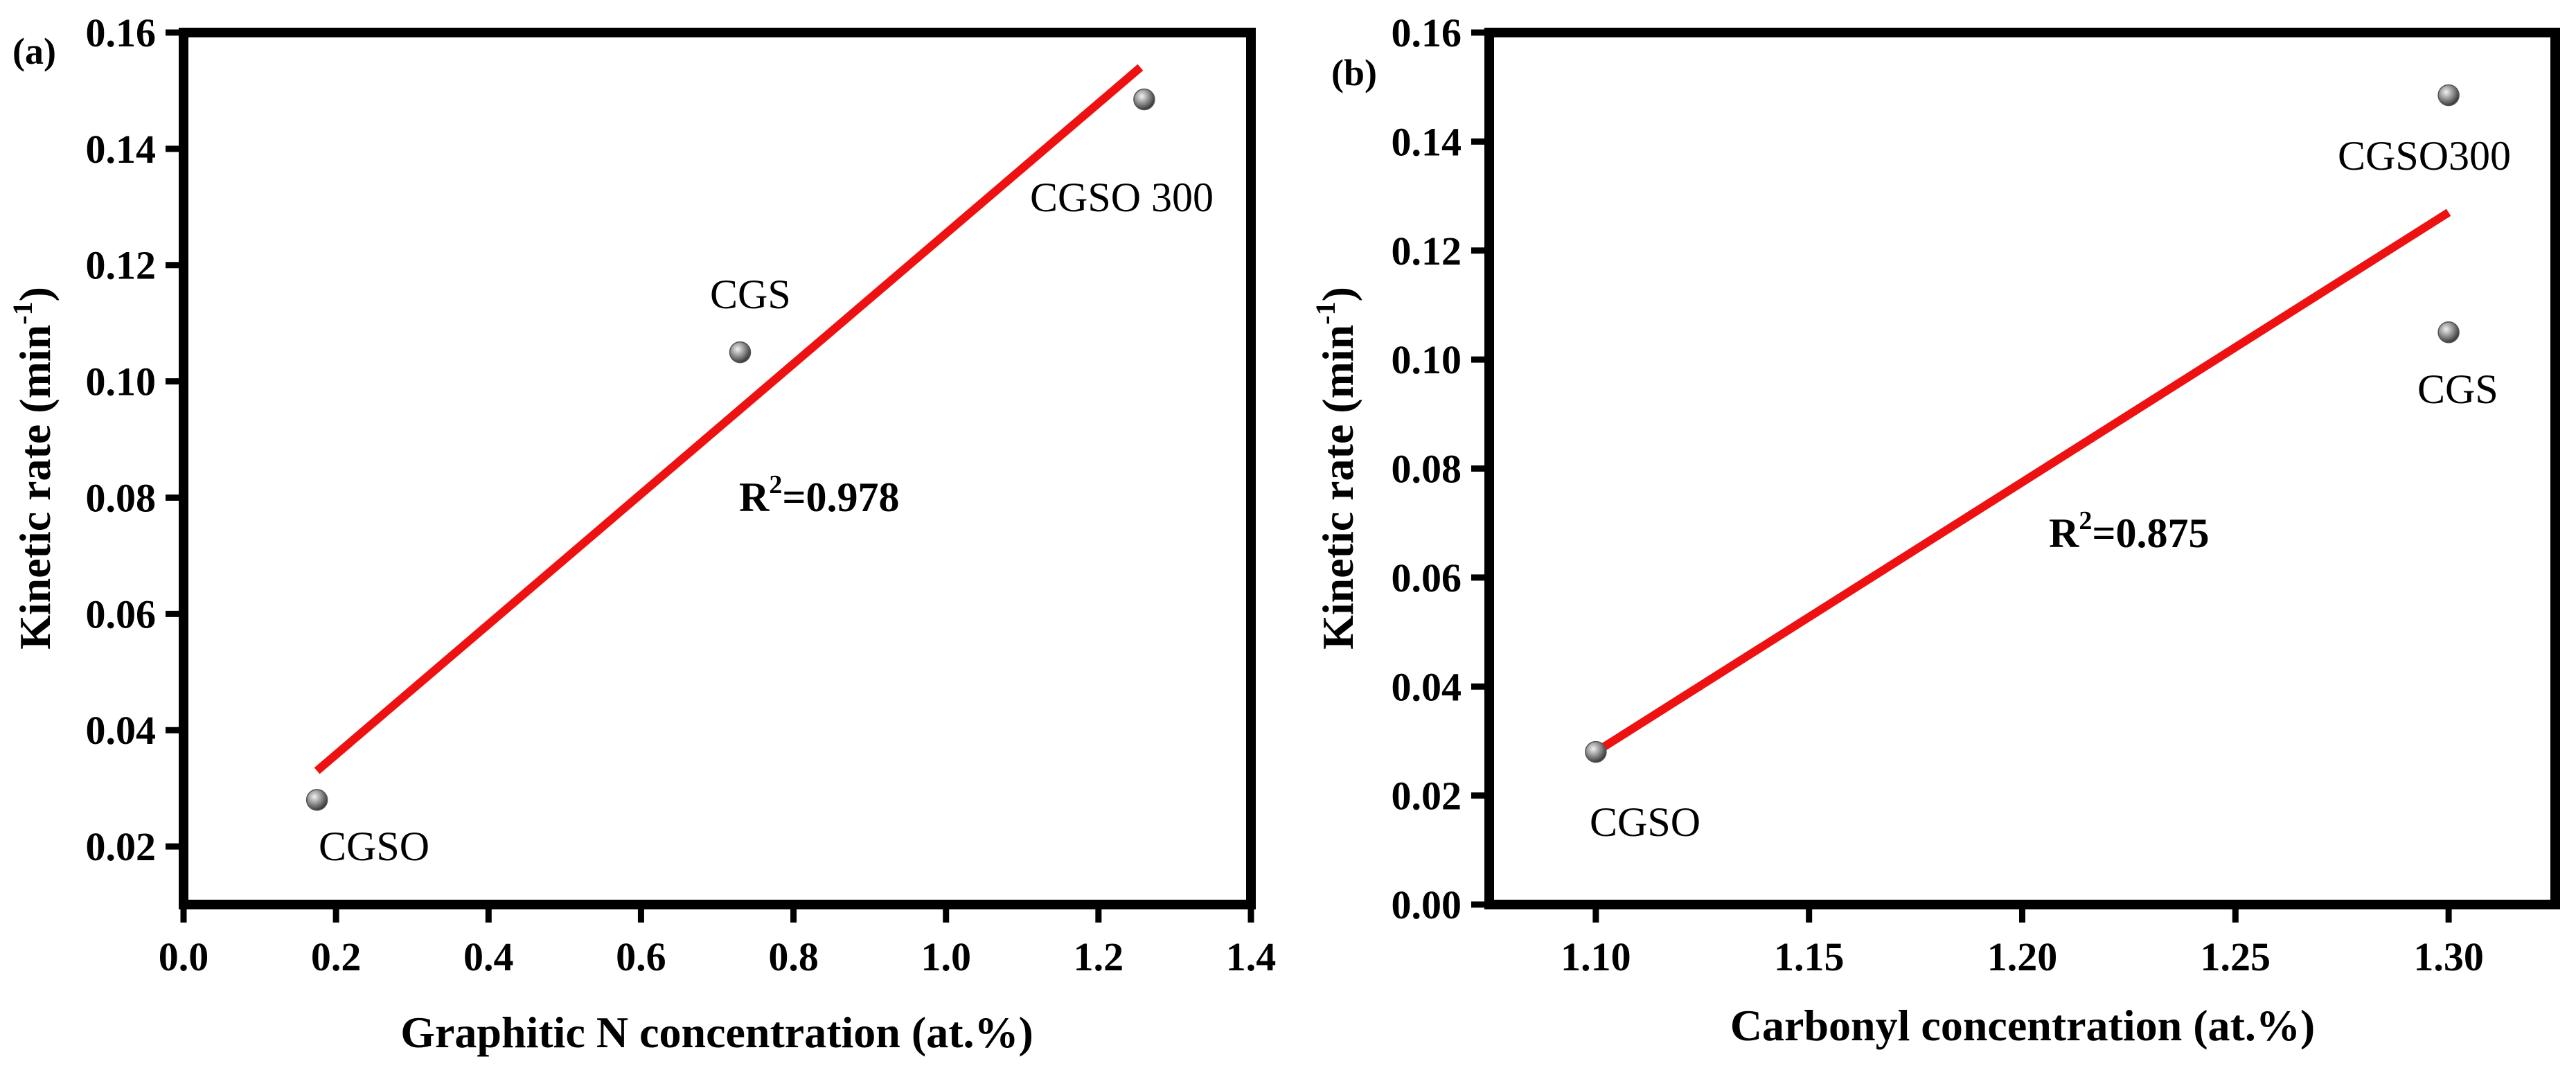  What do you see at coordinates (1337, 294) in the screenshot?
I see `panel-b-ylabel-close: )` at bounding box center [1337, 294].